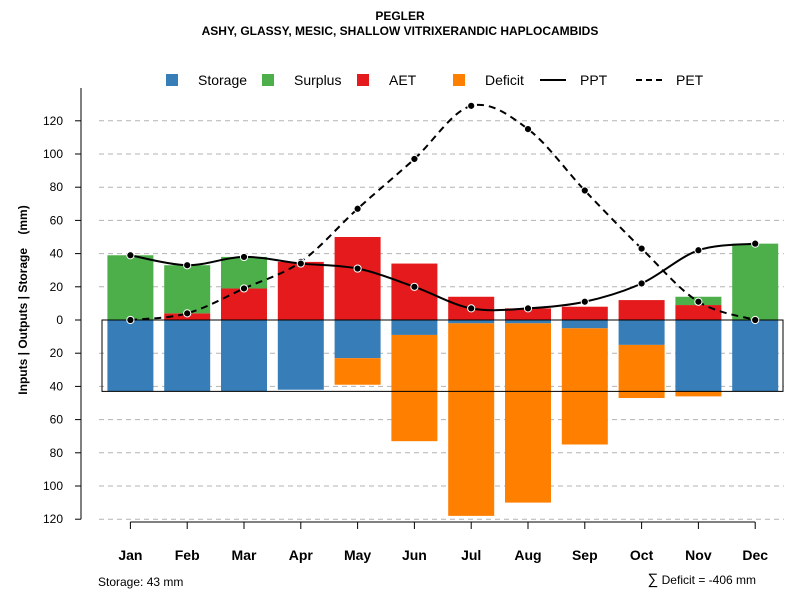  Describe the element at coordinates (59, 320) in the screenshot. I see `y-tick-label: 0` at that location.